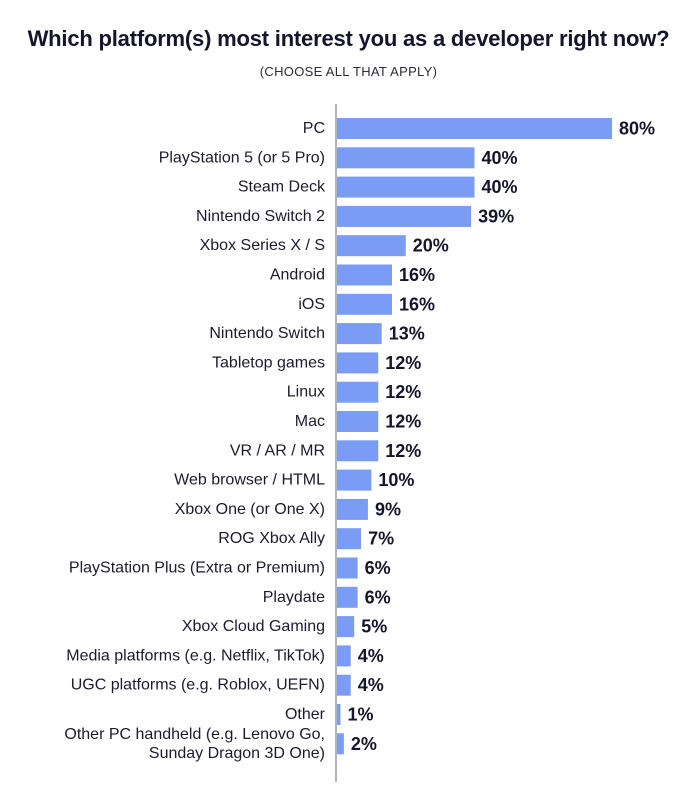 The width and height of the screenshot is (697, 800). Describe the element at coordinates (268, 362) in the screenshot. I see `category-label: Tabletop games` at that location.